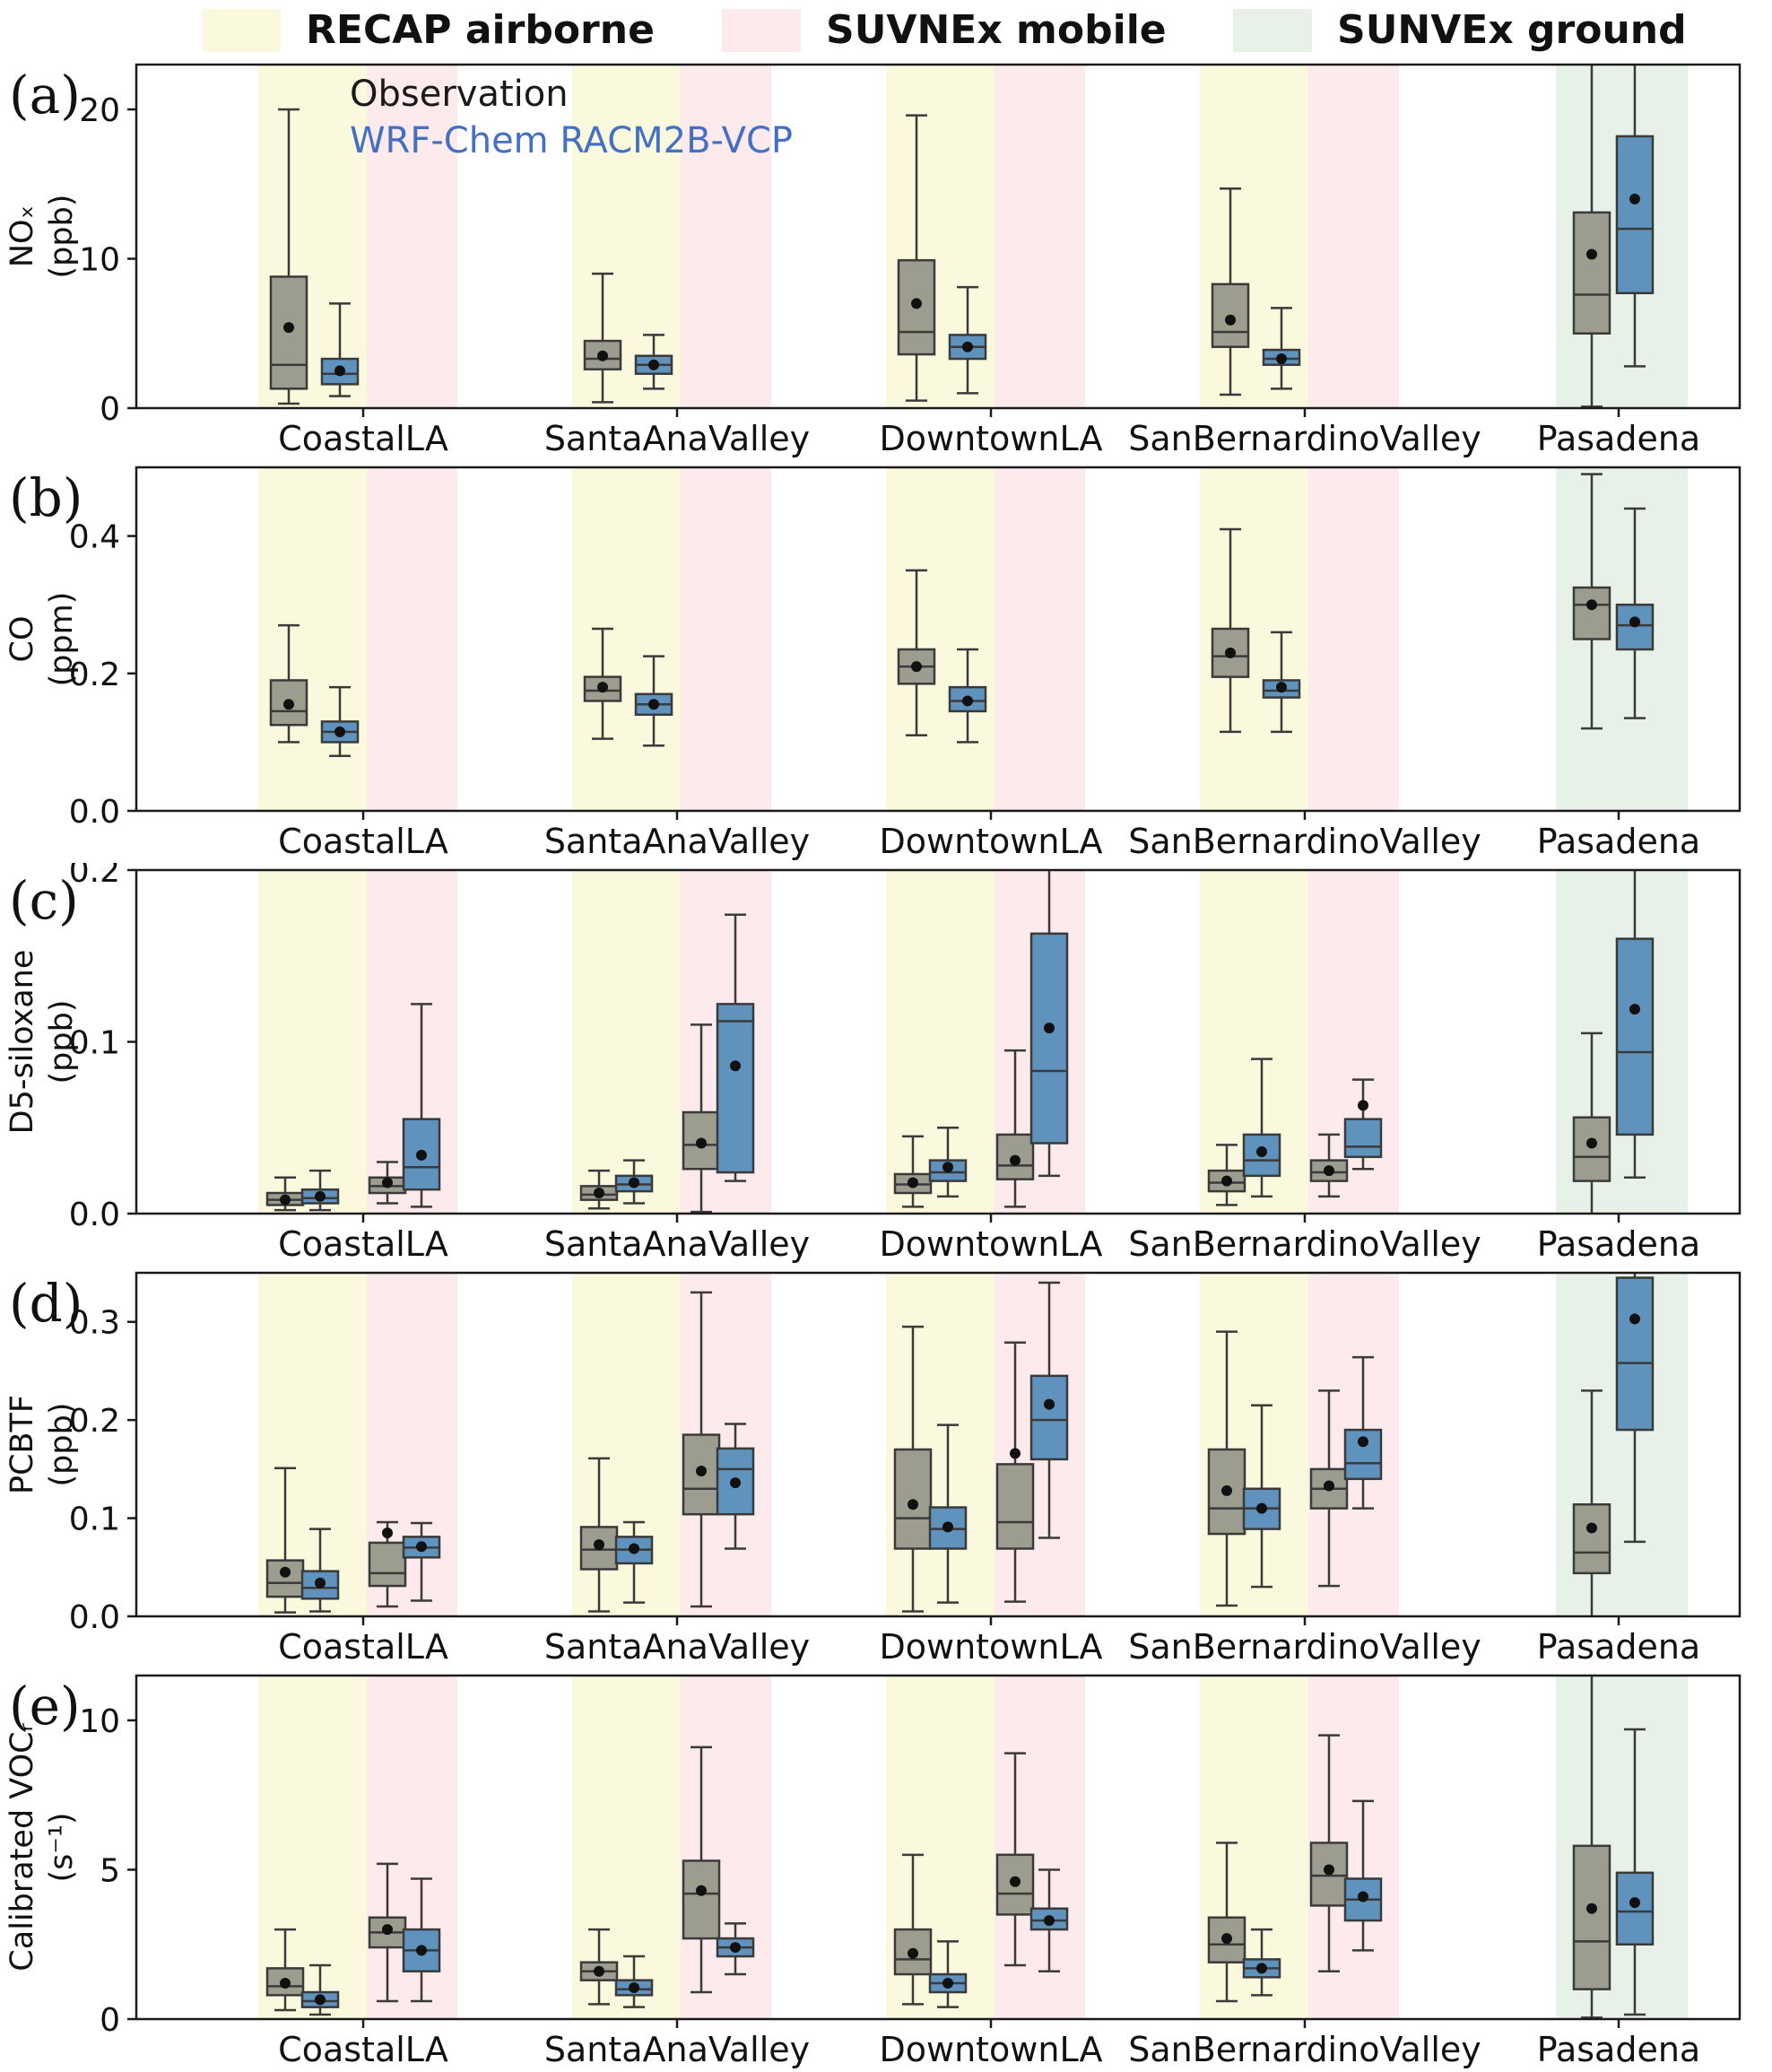 The height and width of the screenshot is (2072, 1772). Describe the element at coordinates (22, 1444) in the screenshot. I see `y-axis-label-line1: PCBTF` at that location.